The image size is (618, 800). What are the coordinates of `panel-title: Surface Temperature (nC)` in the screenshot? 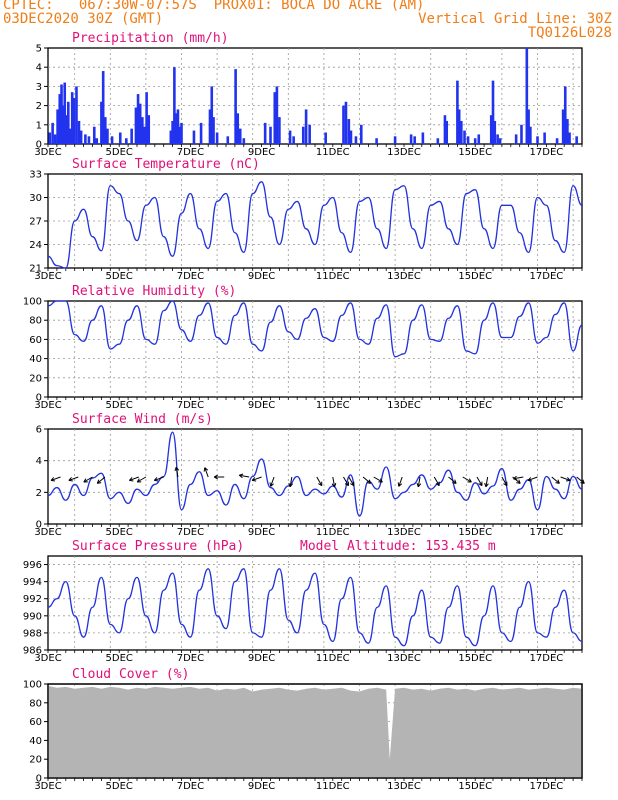 It's located at (166, 164).